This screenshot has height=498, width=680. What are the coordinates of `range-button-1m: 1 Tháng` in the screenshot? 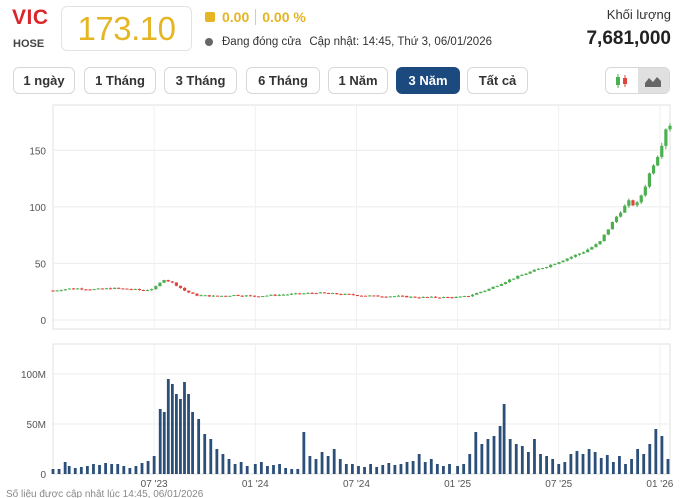 It's located at (120, 80).